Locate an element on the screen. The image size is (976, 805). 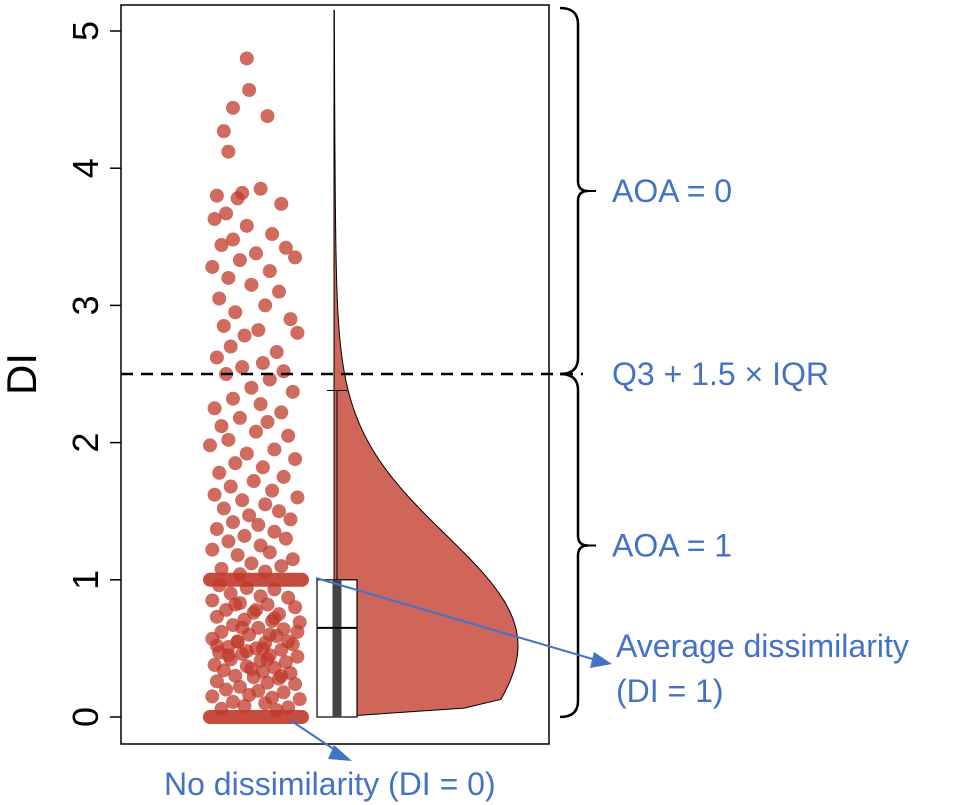
no-dissimilarity-label: No dissimilarity (DI = 0) is located at coordinates (330, 784).